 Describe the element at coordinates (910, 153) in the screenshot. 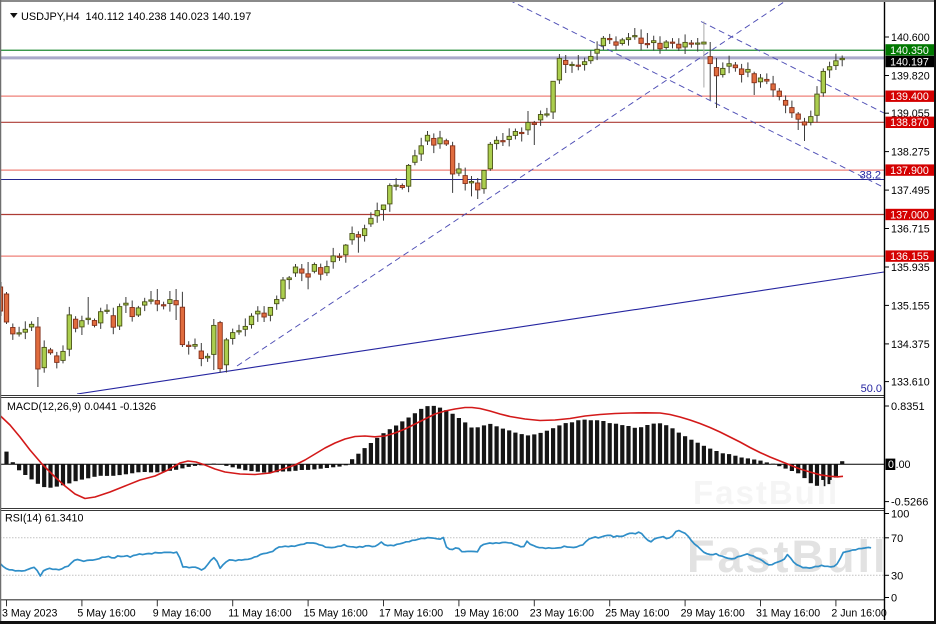

I see `svg-text: 138.275` at that location.